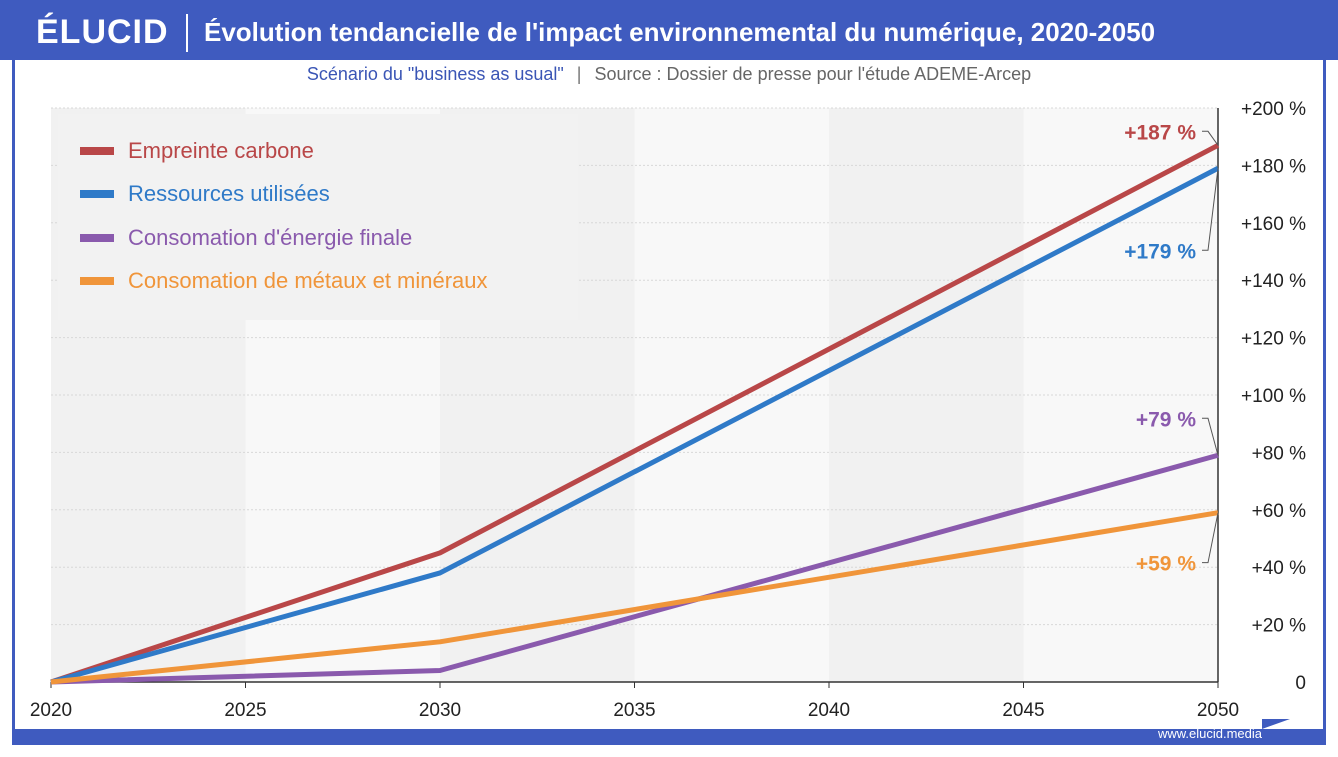 The height and width of the screenshot is (757, 1338). Describe the element at coordinates (1273, 166) in the screenshot. I see `y-tick-label: +180 %` at that location.